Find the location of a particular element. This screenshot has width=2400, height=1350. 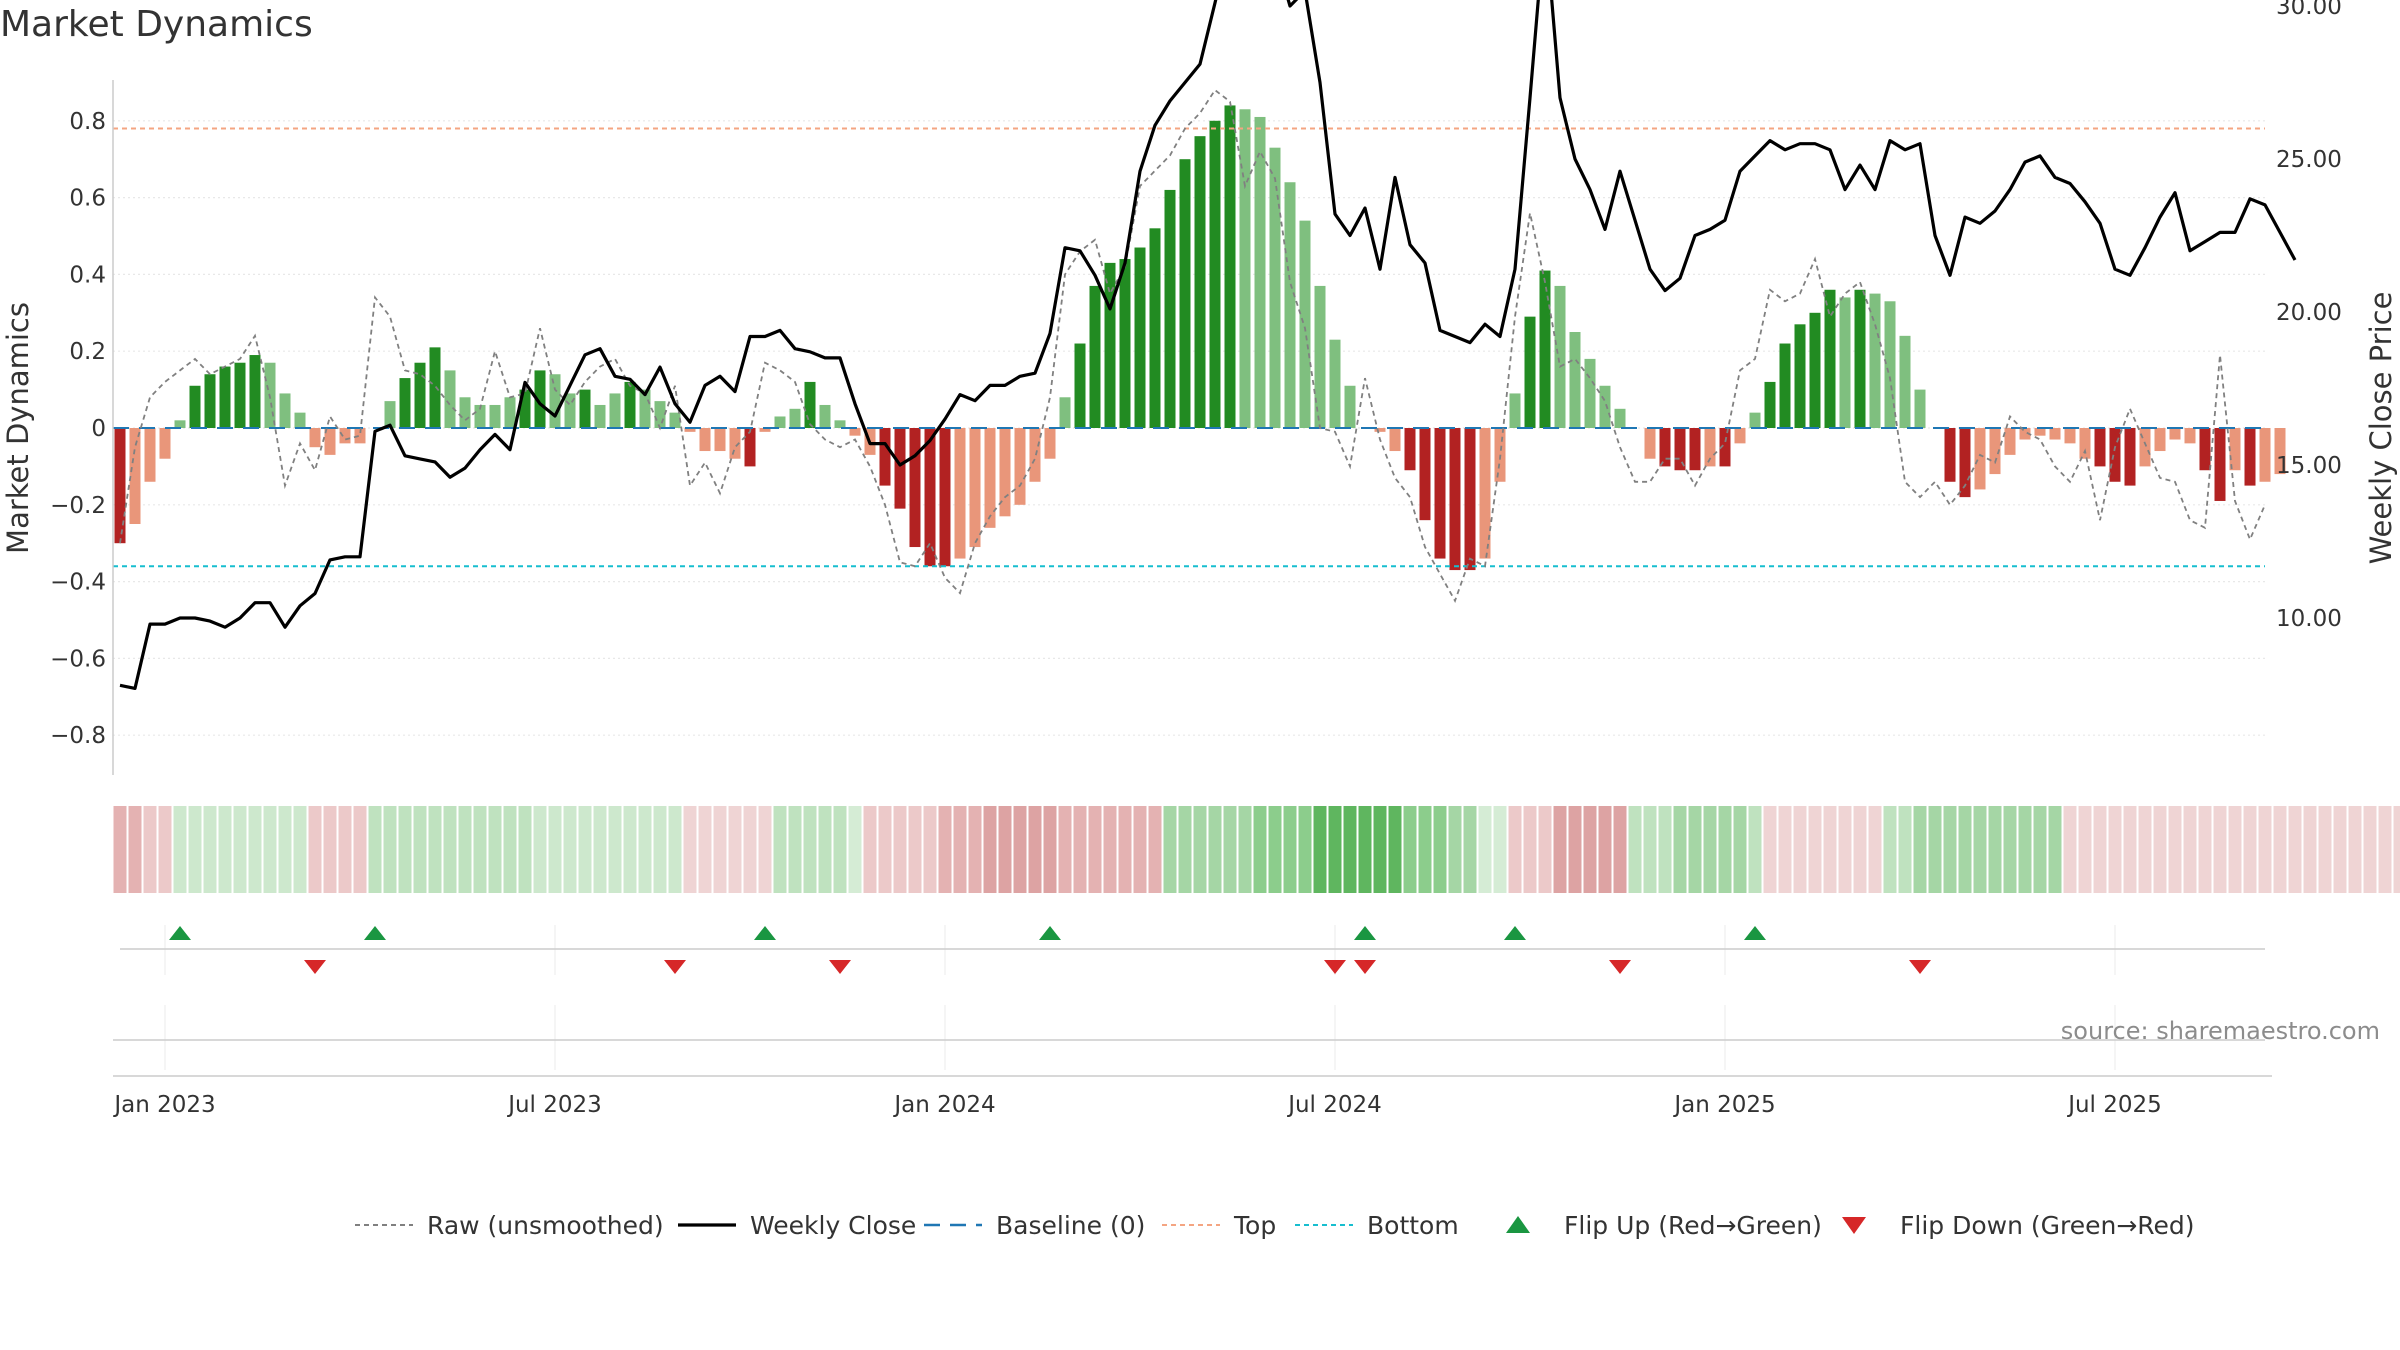

legend-item: Raw (unsmoothed) is located at coordinates (509, 1225).